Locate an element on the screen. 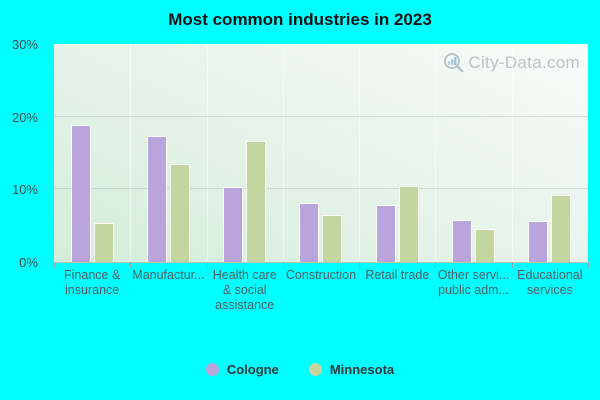 This screenshot has width=600, height=400. legend-dot-cologne is located at coordinates (212, 369).